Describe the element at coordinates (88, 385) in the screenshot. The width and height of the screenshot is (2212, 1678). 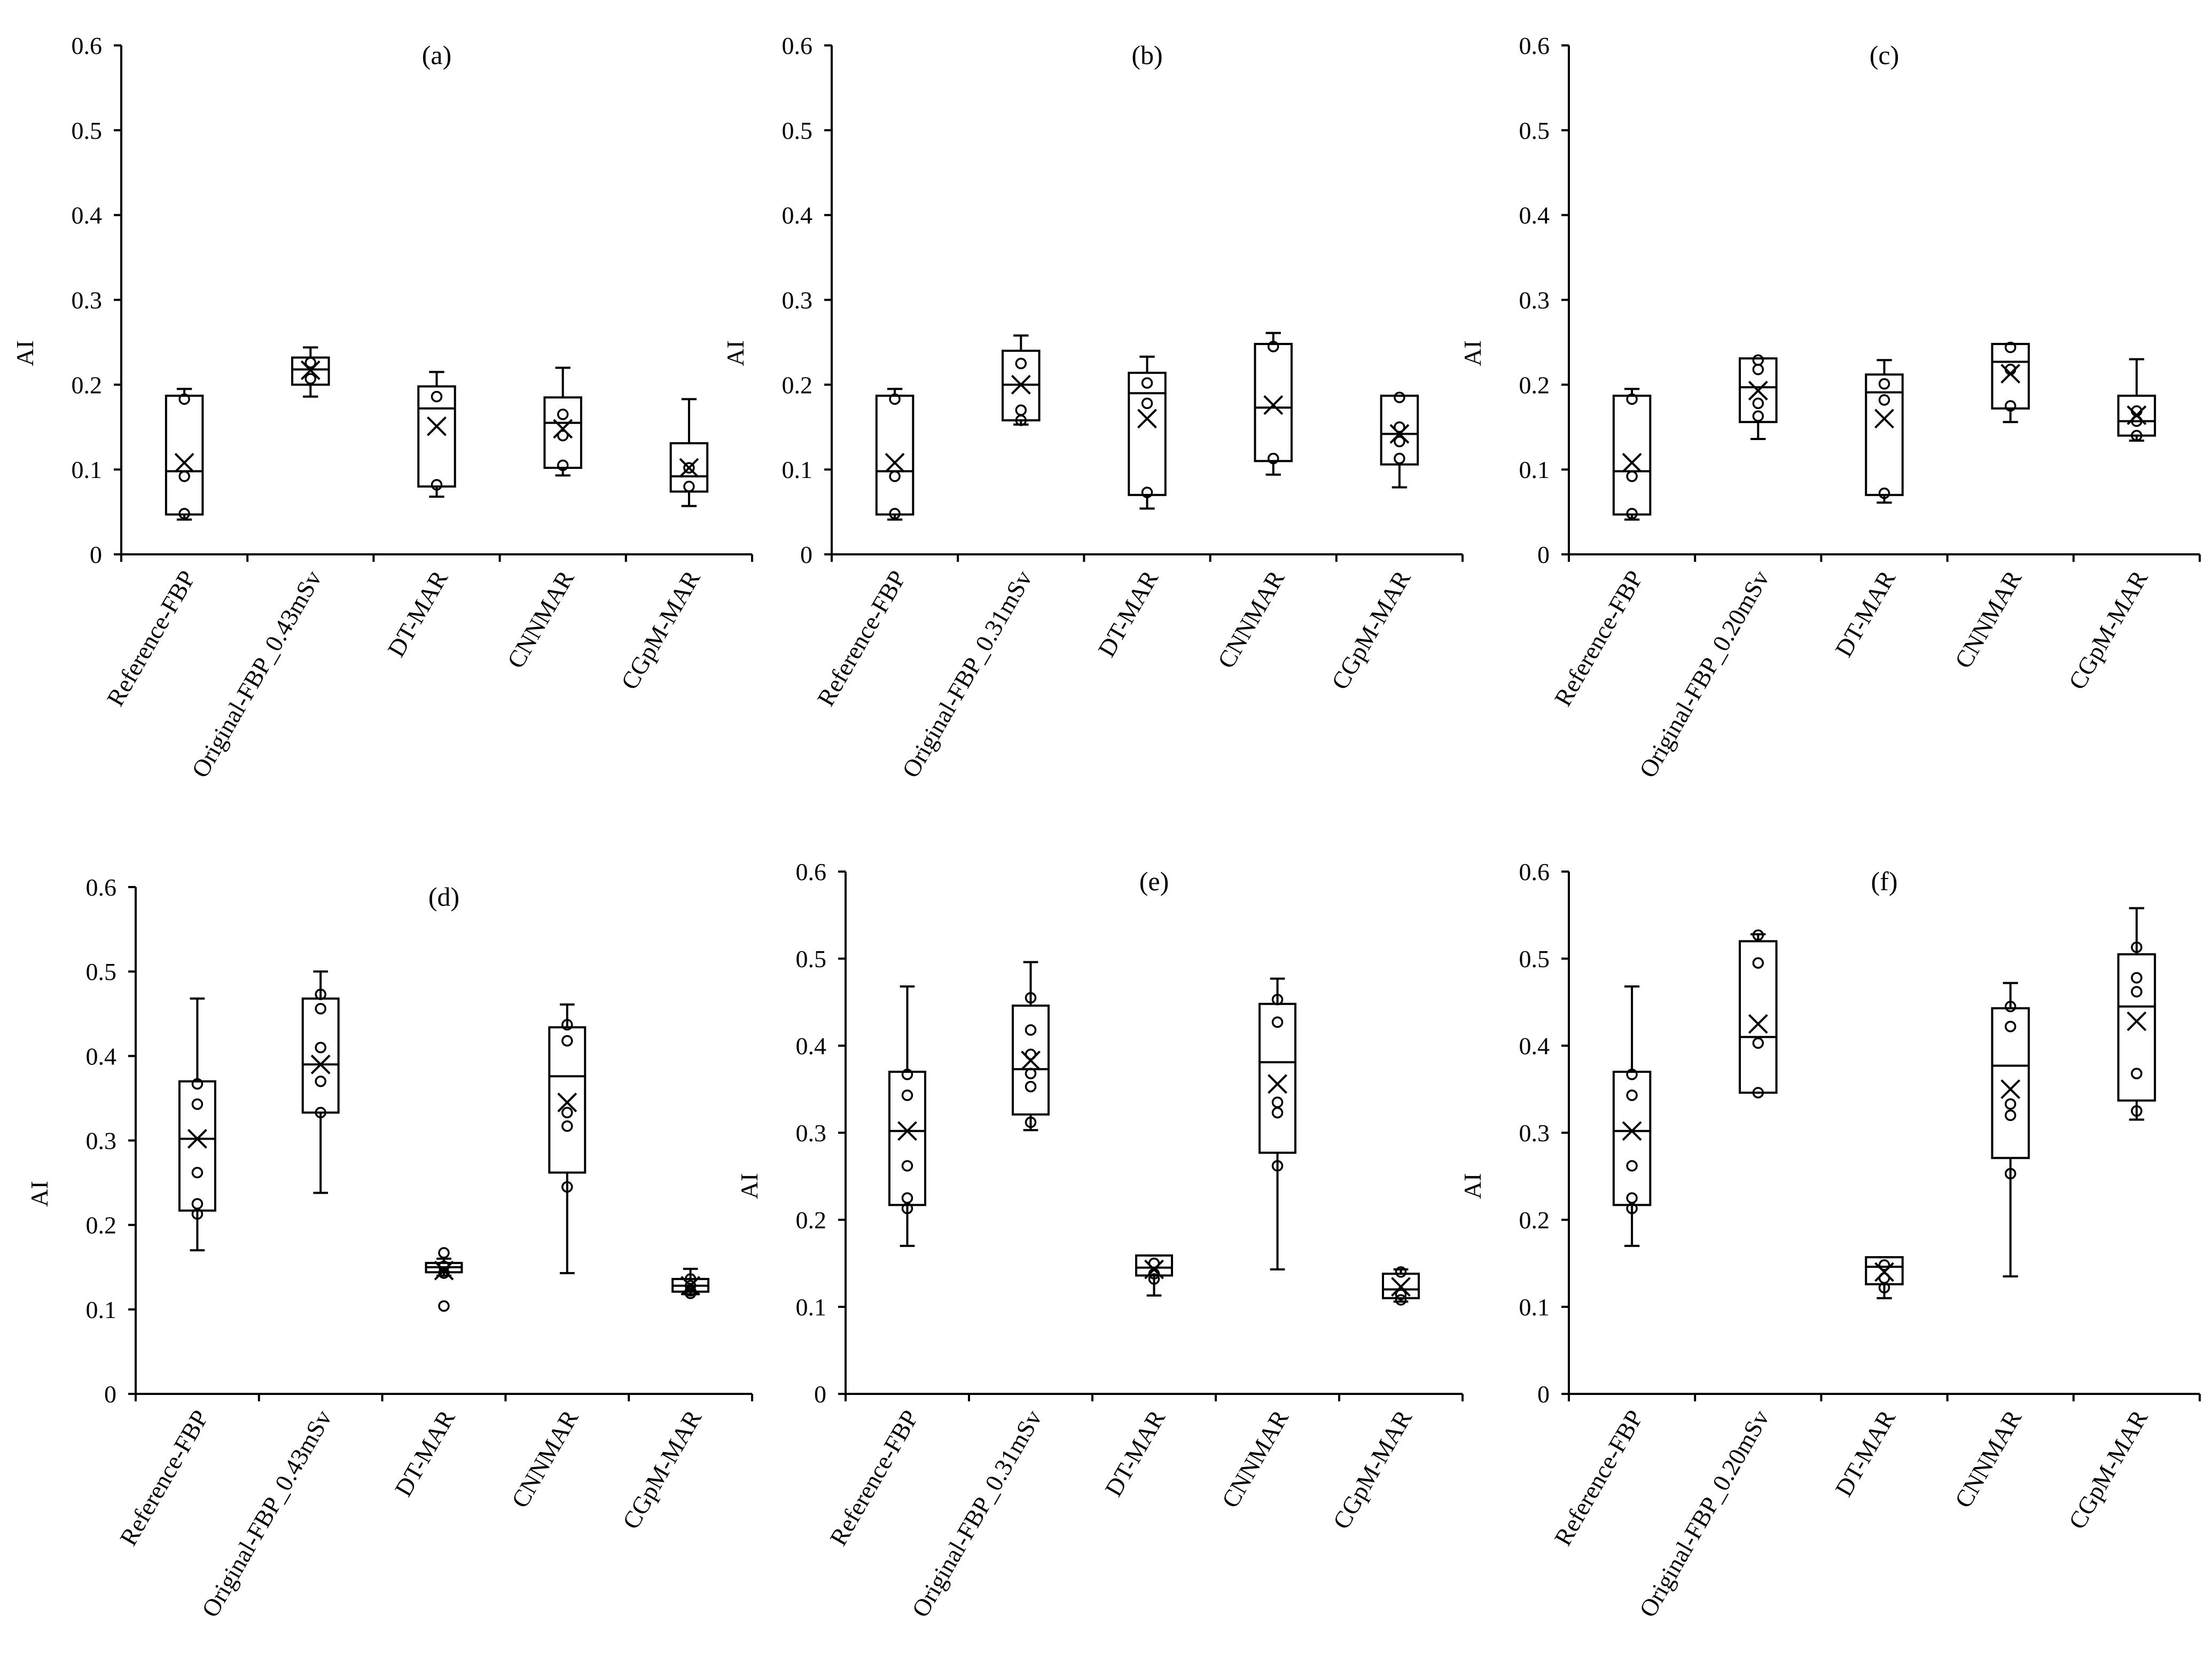
I see `y-tick-label: 0.2` at that location.